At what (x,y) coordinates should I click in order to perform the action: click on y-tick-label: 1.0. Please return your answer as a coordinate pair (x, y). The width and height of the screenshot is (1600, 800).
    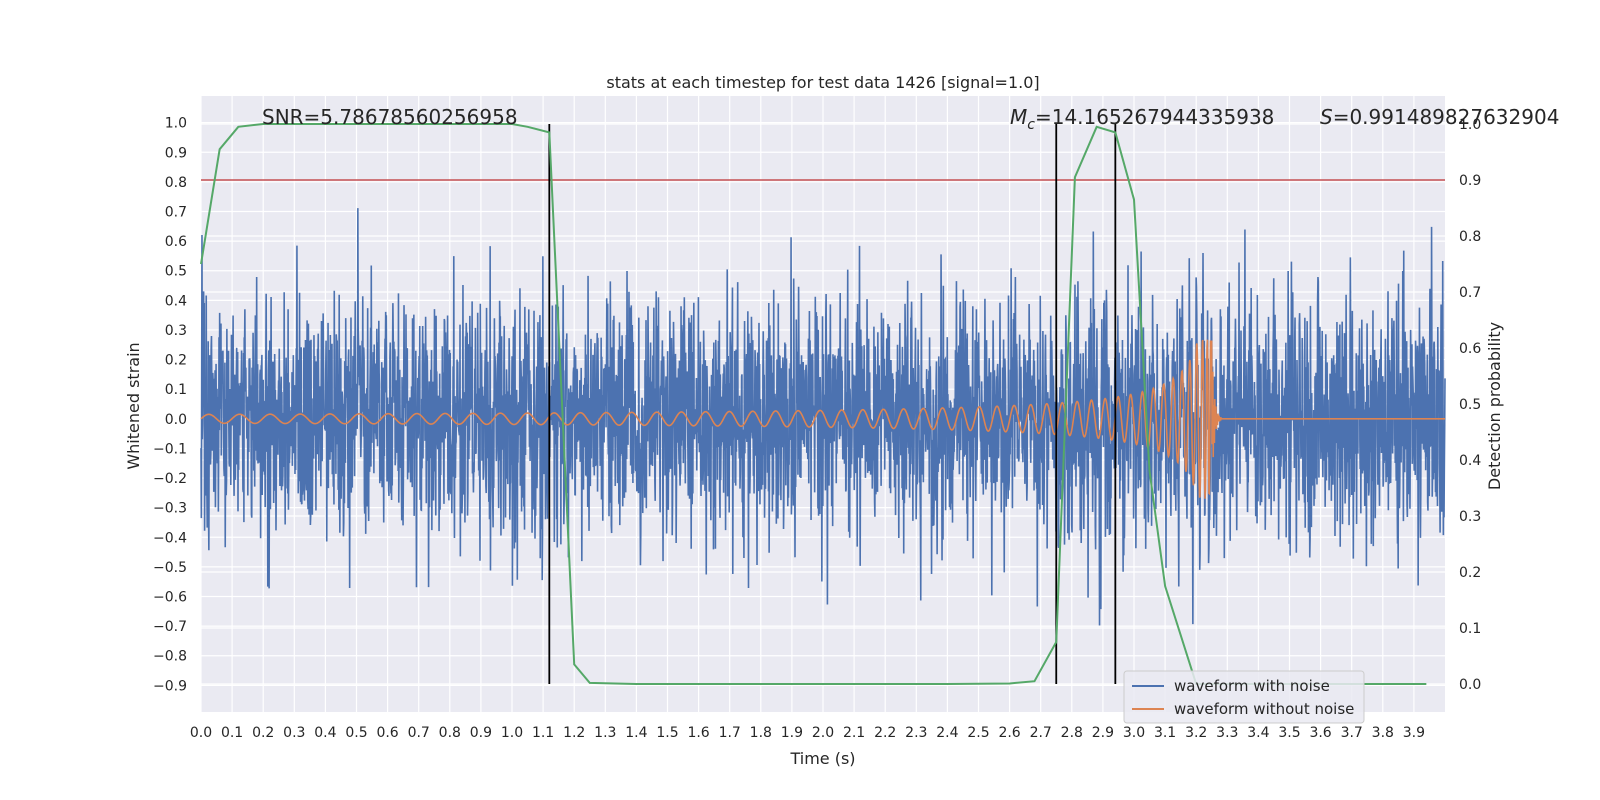
    Looking at the image, I should click on (176, 124).